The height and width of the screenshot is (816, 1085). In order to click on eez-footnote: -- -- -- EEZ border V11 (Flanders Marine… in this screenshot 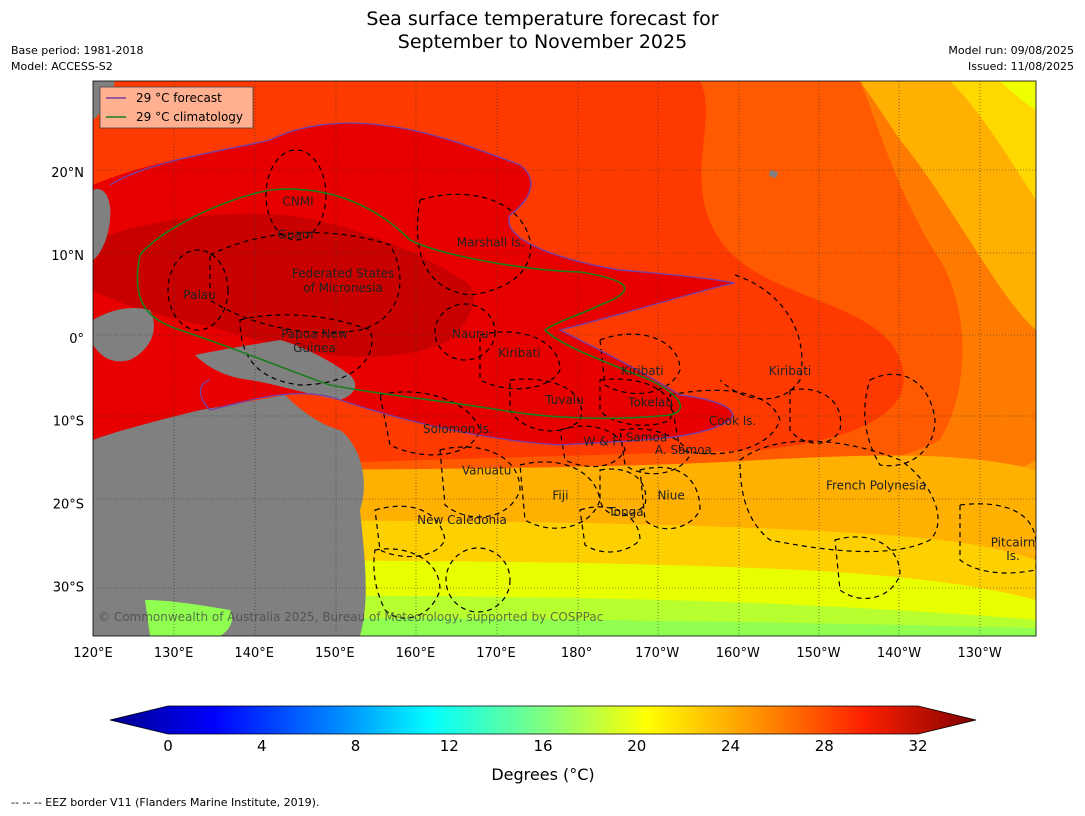, I will do `click(165, 802)`.